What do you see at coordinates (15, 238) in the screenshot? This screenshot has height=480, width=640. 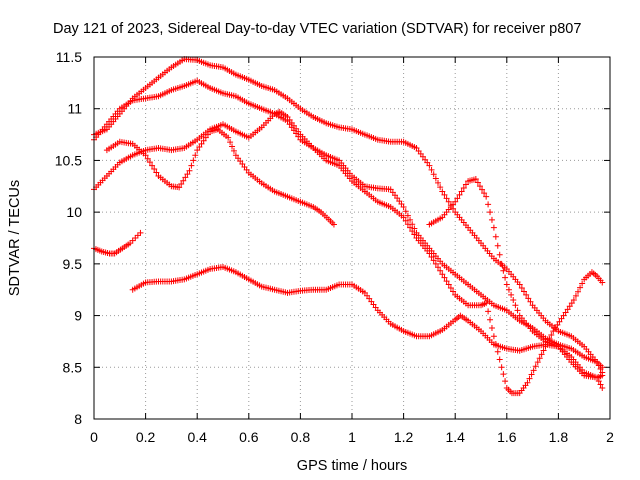 I see `y-axis-label: SDTVAR / TECUs` at bounding box center [15, 238].